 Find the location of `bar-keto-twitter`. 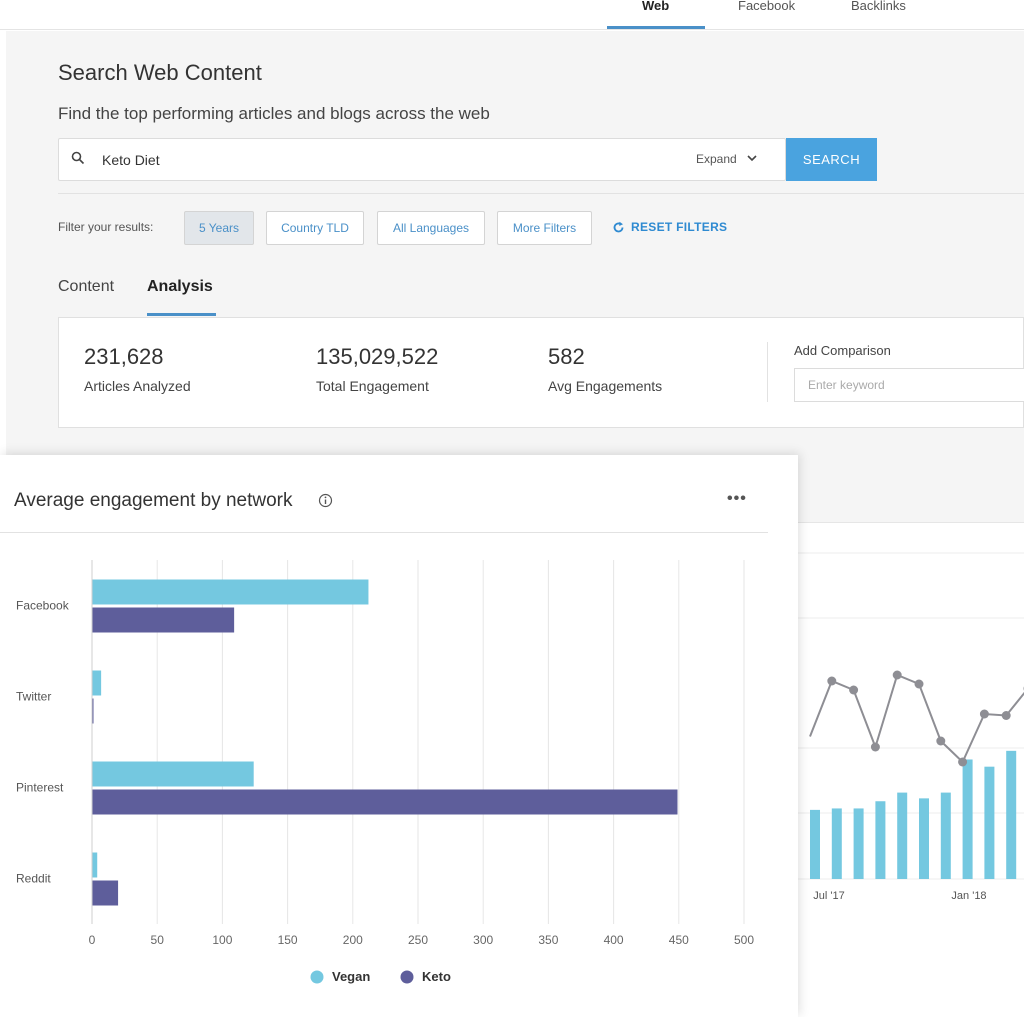

bar-keto-twitter is located at coordinates (93, 711).